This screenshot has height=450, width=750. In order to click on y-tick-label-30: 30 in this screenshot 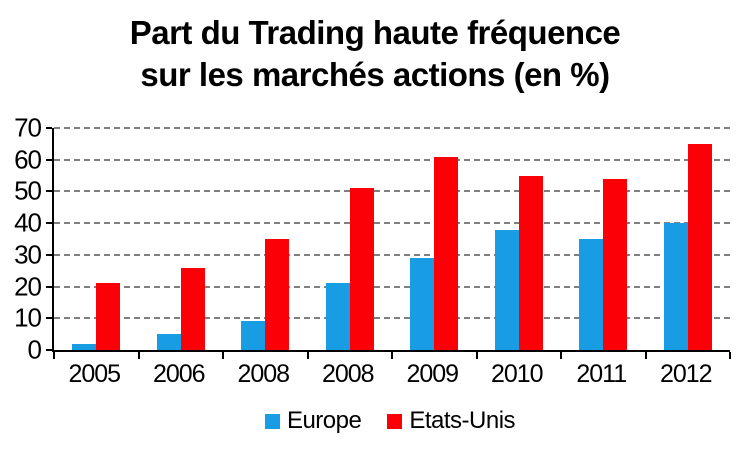, I will do `click(28, 254)`.